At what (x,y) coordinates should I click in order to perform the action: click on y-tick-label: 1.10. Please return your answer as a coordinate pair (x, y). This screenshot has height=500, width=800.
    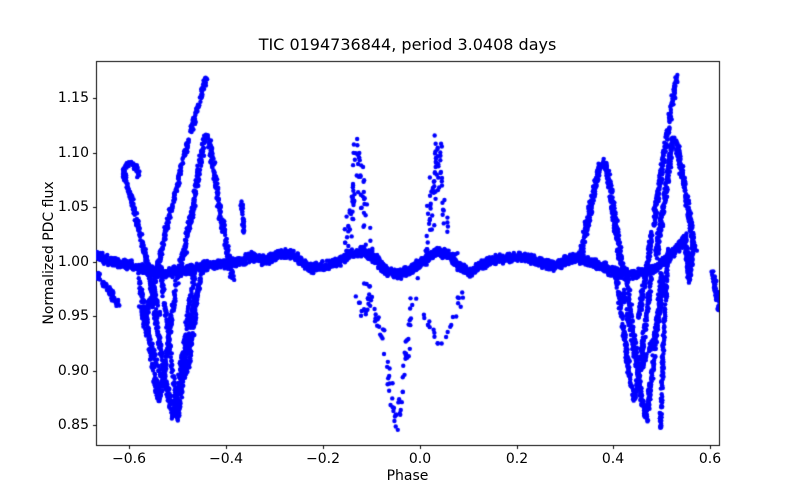
    Looking at the image, I should click on (73, 153).